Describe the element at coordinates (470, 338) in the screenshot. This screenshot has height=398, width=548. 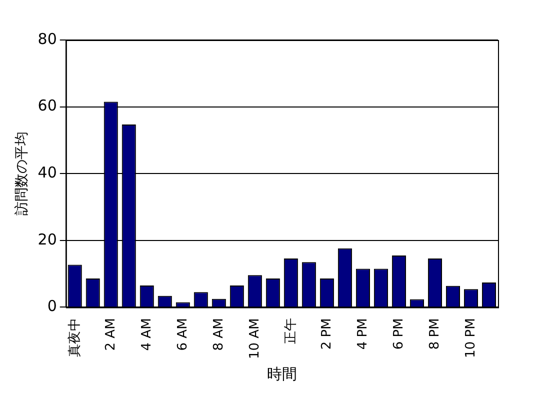
I see `x-tick-label: 10 PM` at that location.